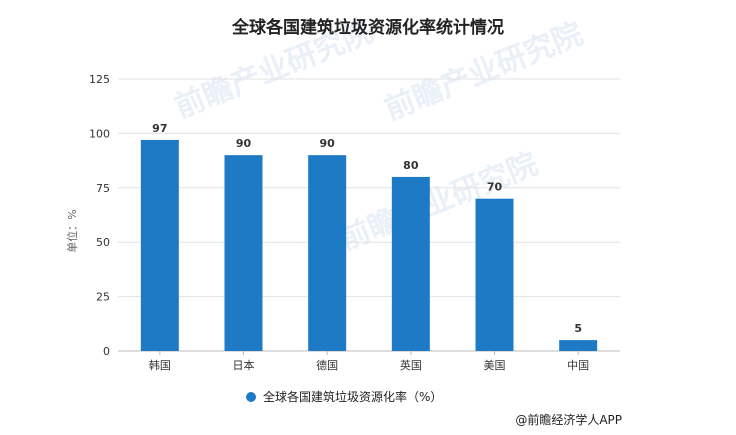 The width and height of the screenshot is (736, 435). Describe the element at coordinates (568, 419) in the screenshot. I see `source-credit: @前瞻经济学人APP` at that location.